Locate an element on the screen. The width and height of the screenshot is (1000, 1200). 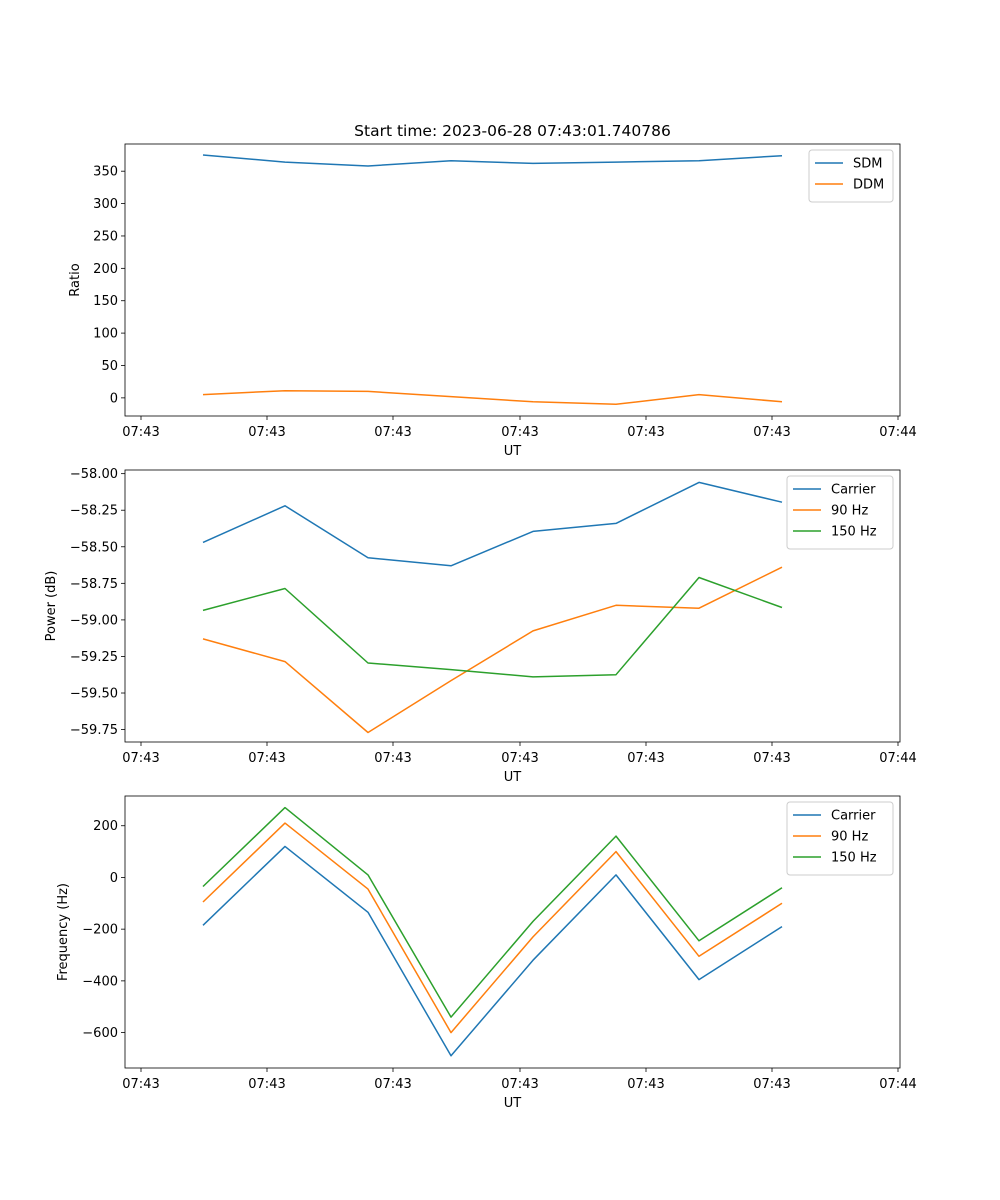
y-tick-label: −400 is located at coordinates (100, 981).